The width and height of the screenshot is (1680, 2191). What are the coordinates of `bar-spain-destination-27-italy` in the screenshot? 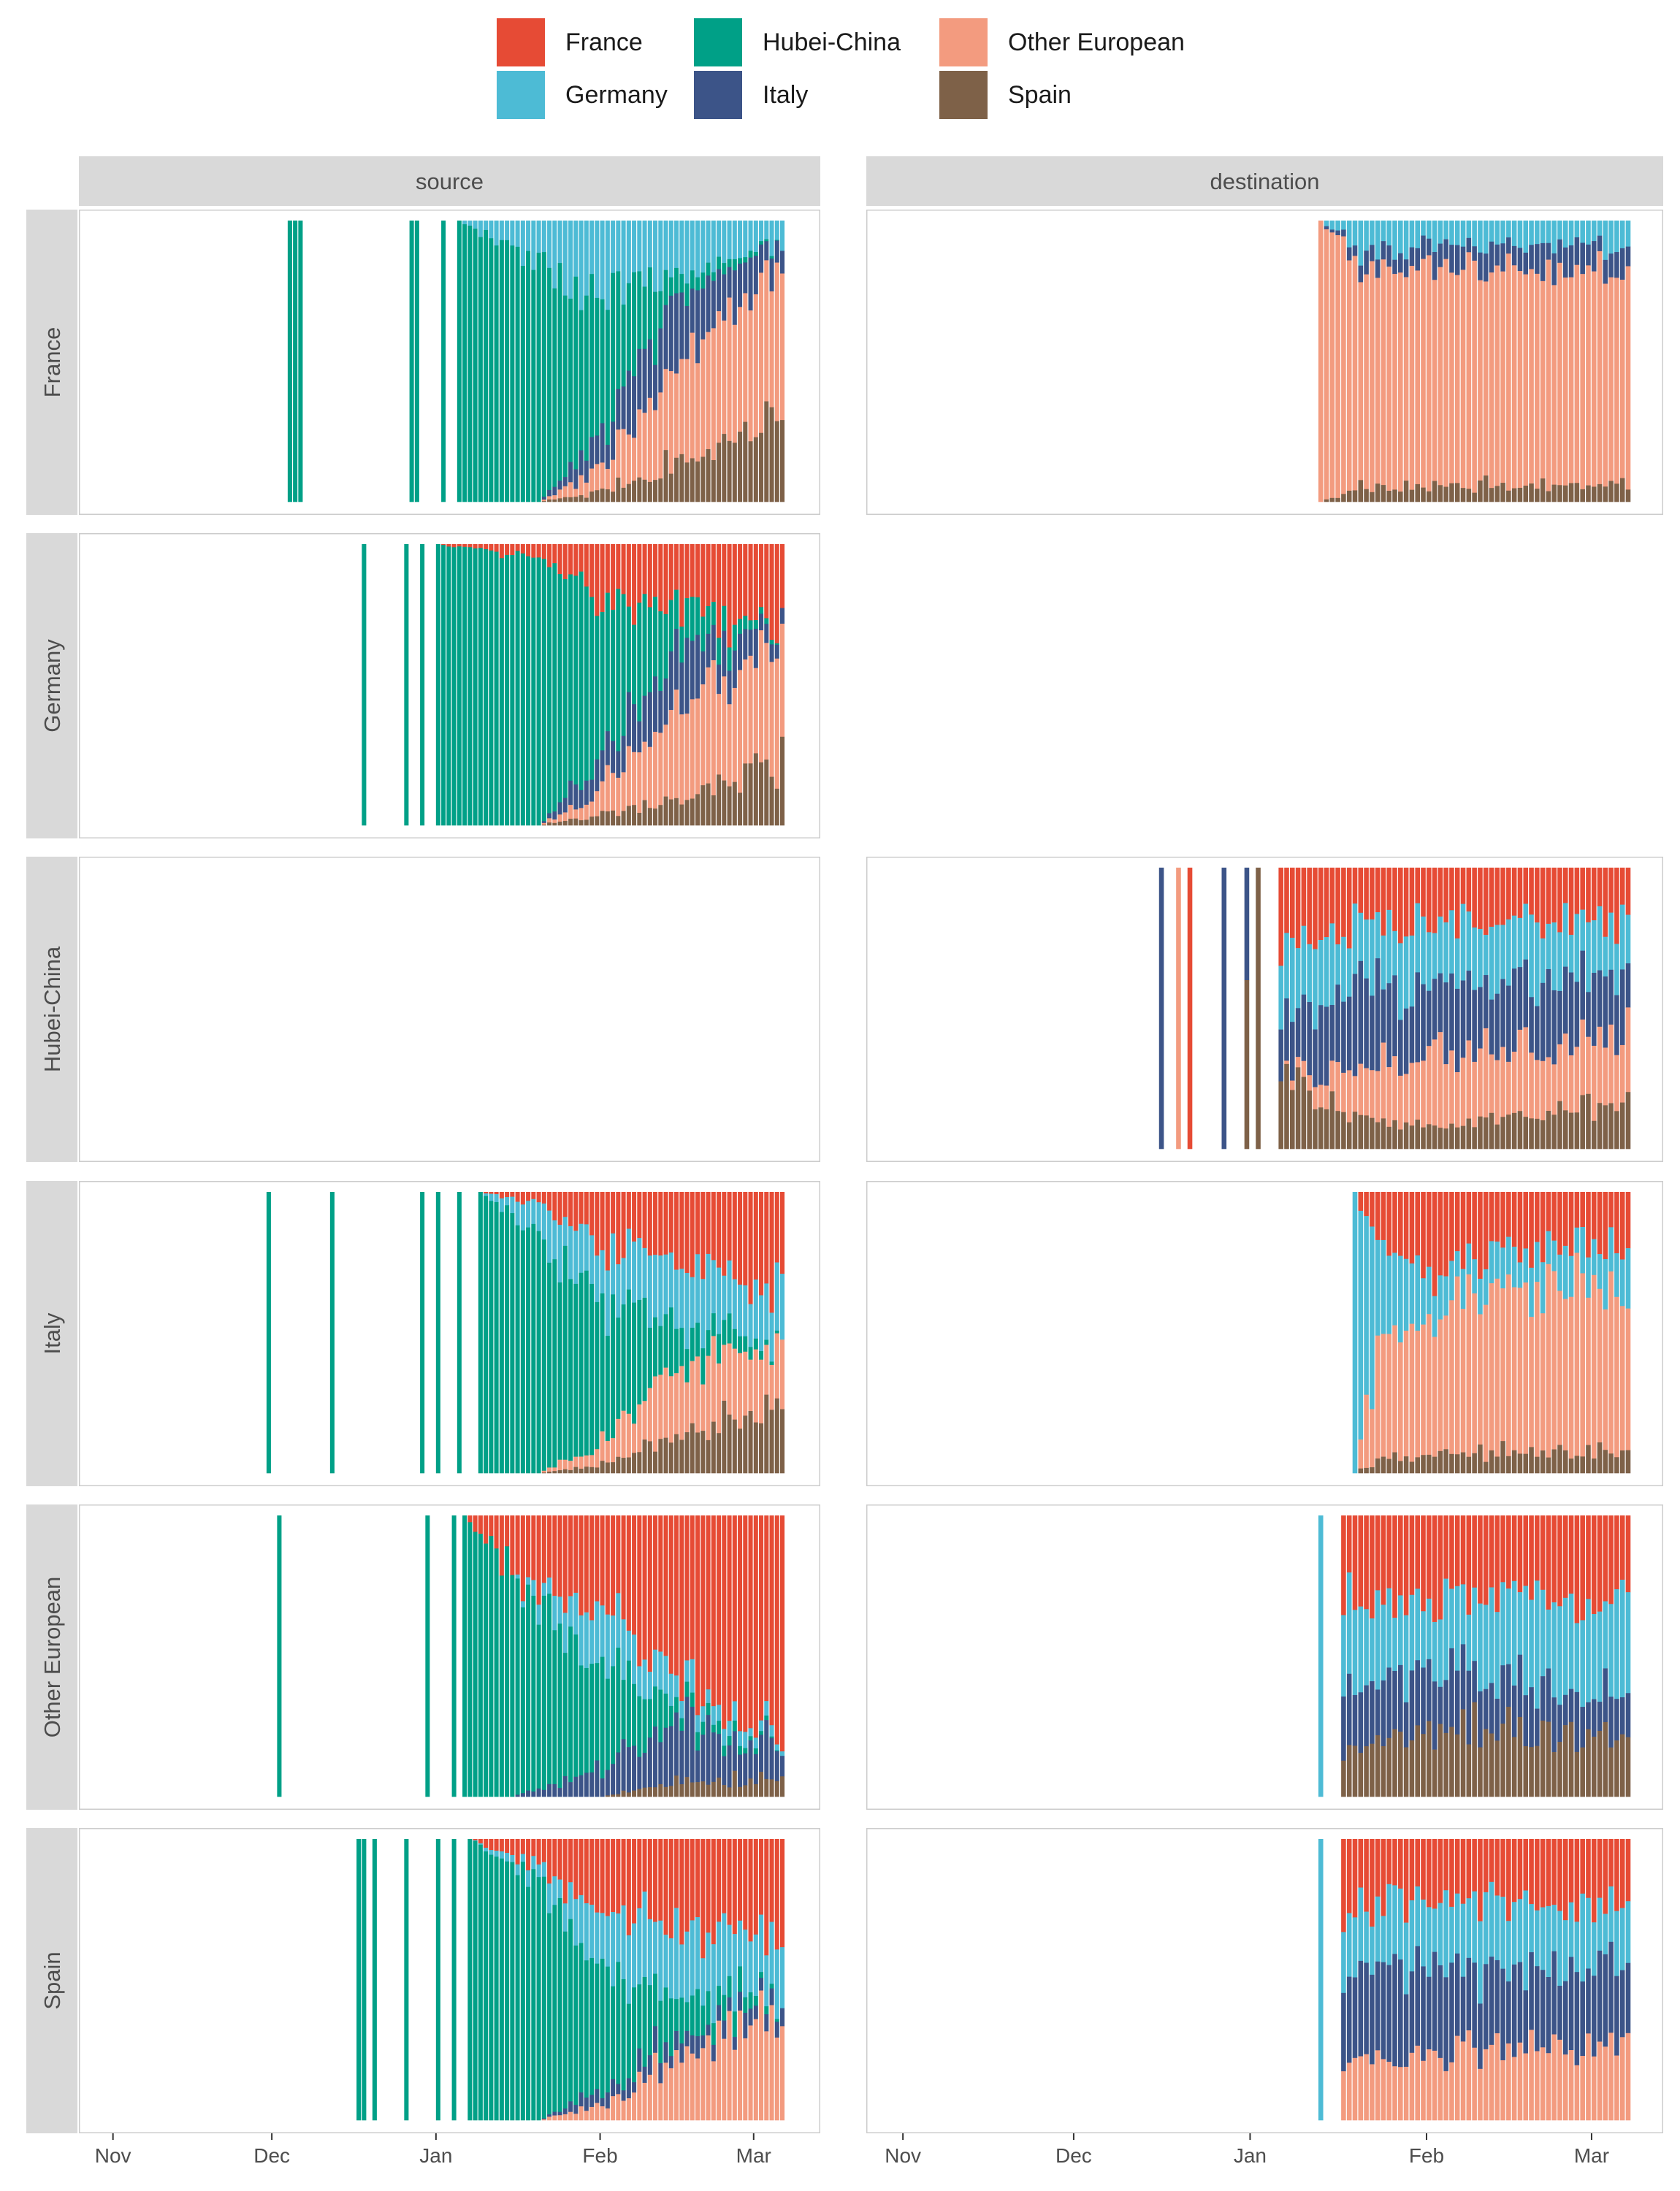 It's located at (1497, 1996).